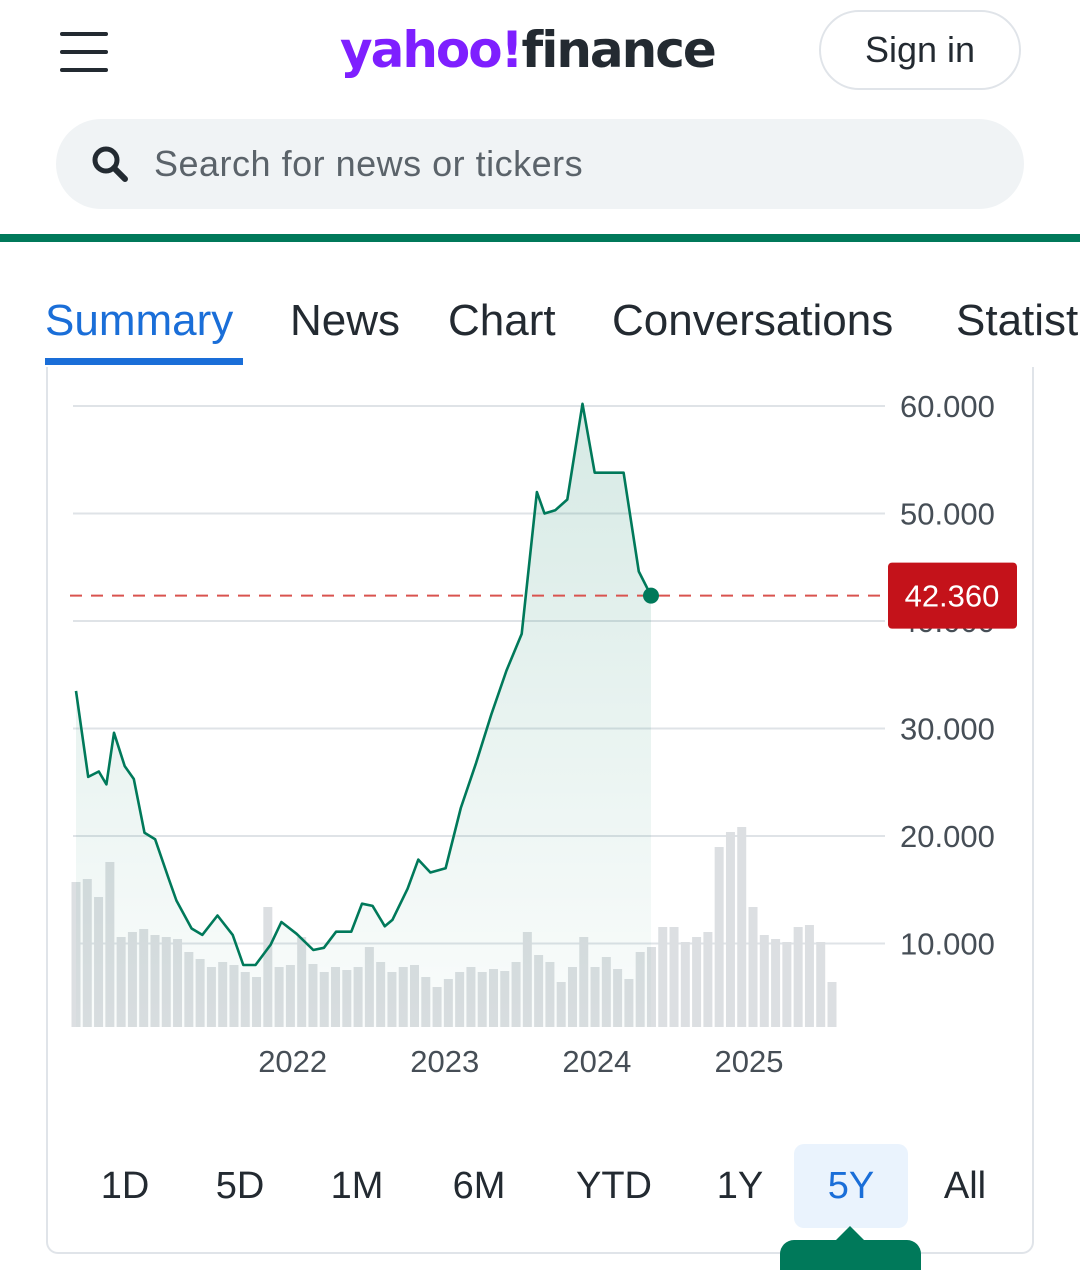  I want to click on y-tick-label: 10.000, so click(947, 944).